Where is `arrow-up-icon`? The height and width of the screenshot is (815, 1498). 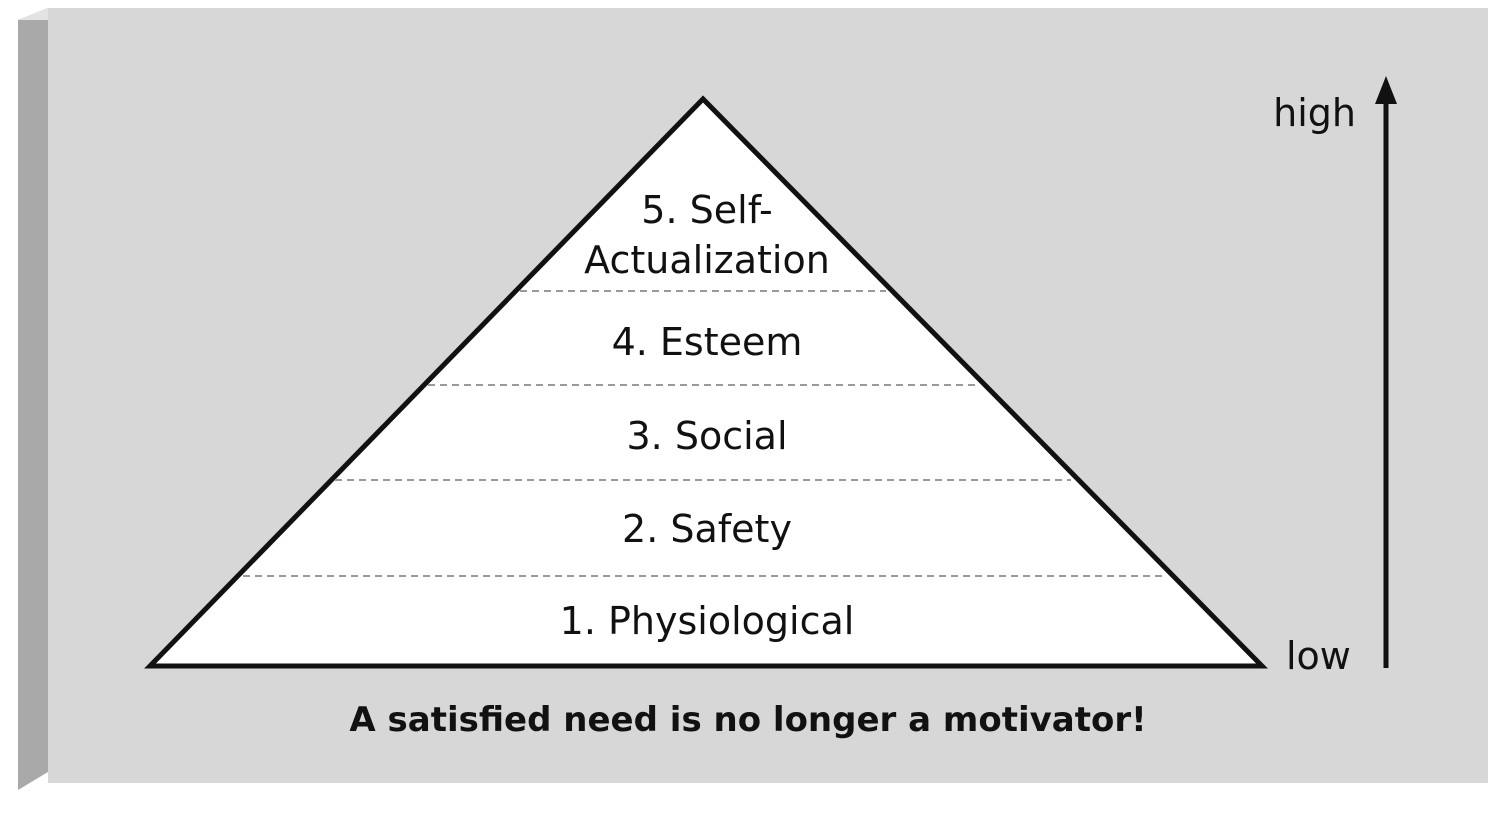
arrow-up-icon is located at coordinates (1386, 90).